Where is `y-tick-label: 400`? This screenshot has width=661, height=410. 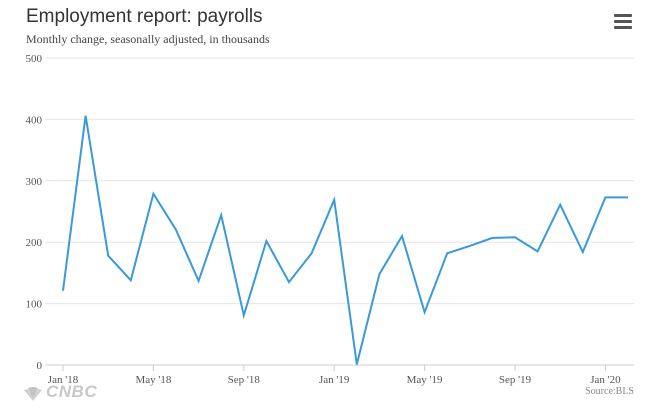 y-tick-label: 400 is located at coordinates (34, 120).